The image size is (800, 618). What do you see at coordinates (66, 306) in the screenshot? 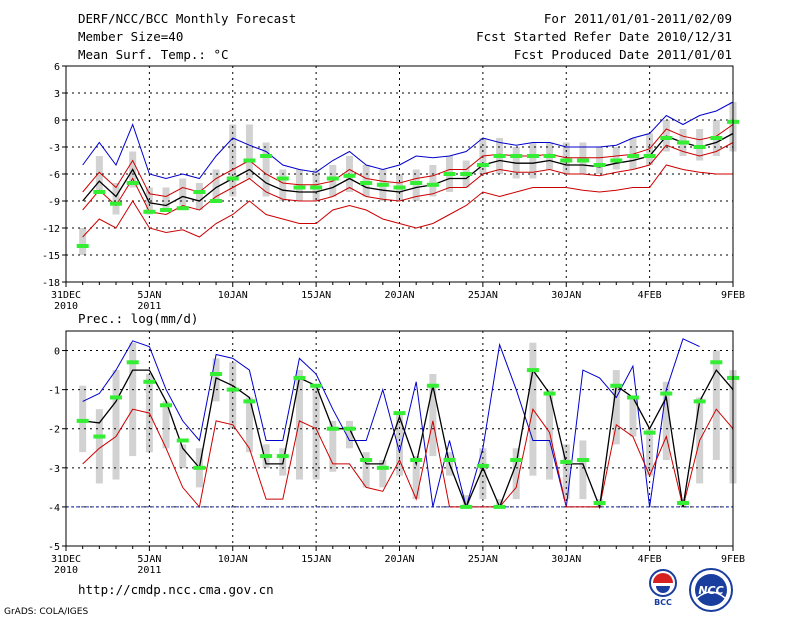
I see `x-tick-sublabel: 2010` at bounding box center [66, 306].